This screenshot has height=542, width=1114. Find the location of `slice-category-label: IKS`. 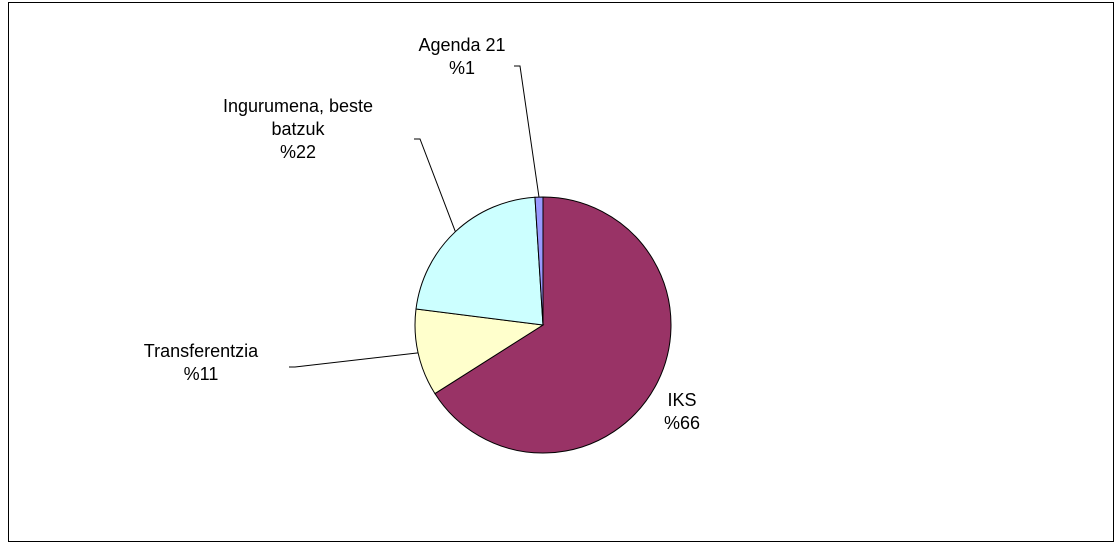

slice-category-label: IKS is located at coordinates (681, 400).